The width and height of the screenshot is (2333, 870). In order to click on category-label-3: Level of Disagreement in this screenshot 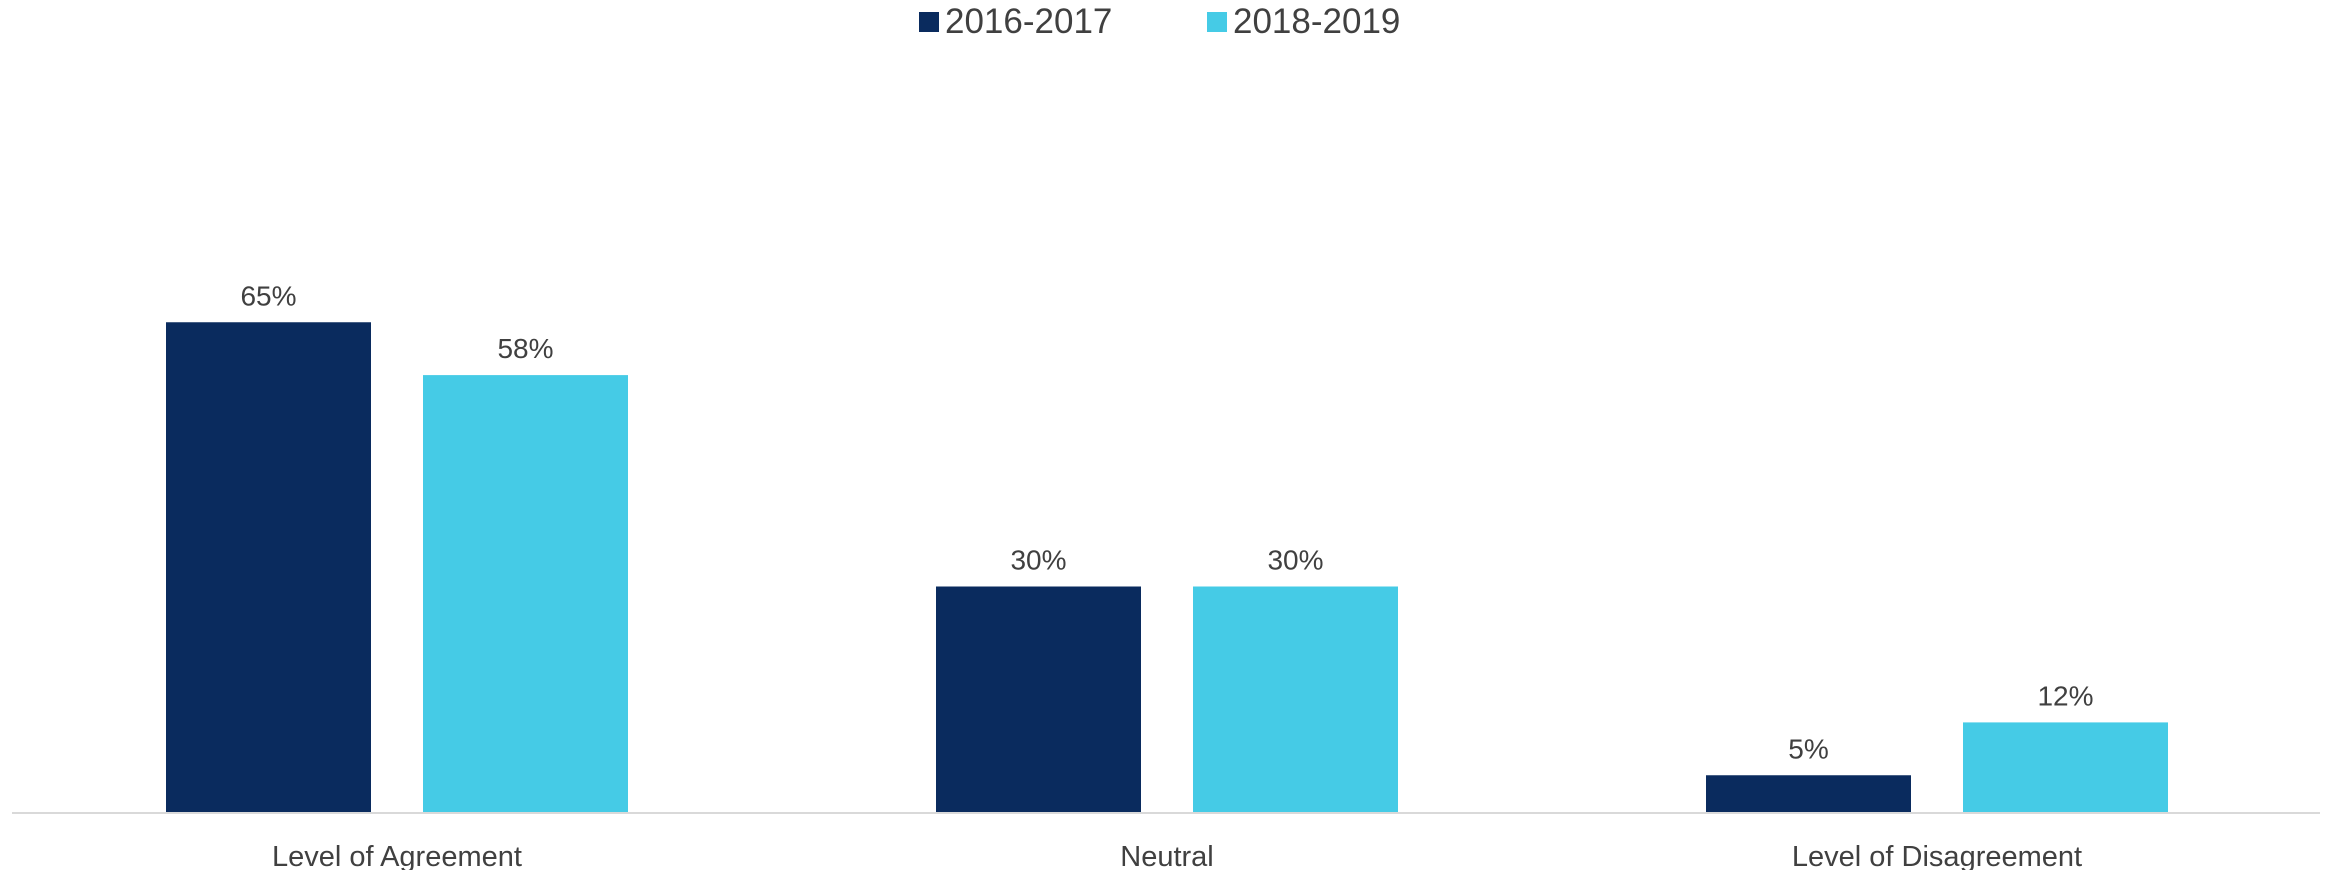, I will do `click(1937, 855)`.